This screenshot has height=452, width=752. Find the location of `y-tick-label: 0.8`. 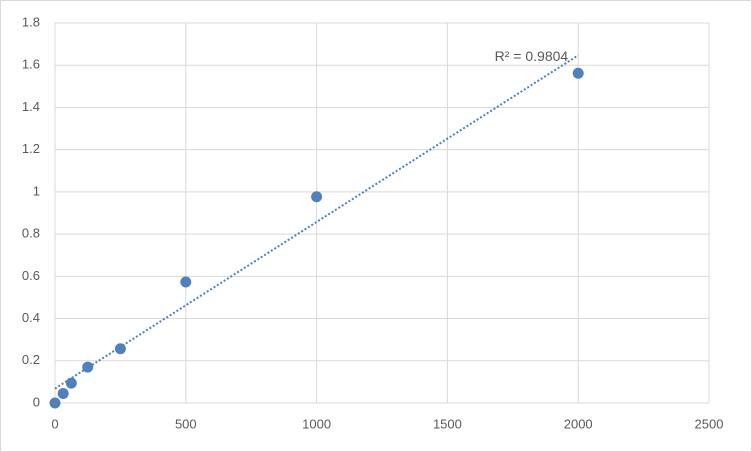

y-tick-label: 0.8 is located at coordinates (31, 233).